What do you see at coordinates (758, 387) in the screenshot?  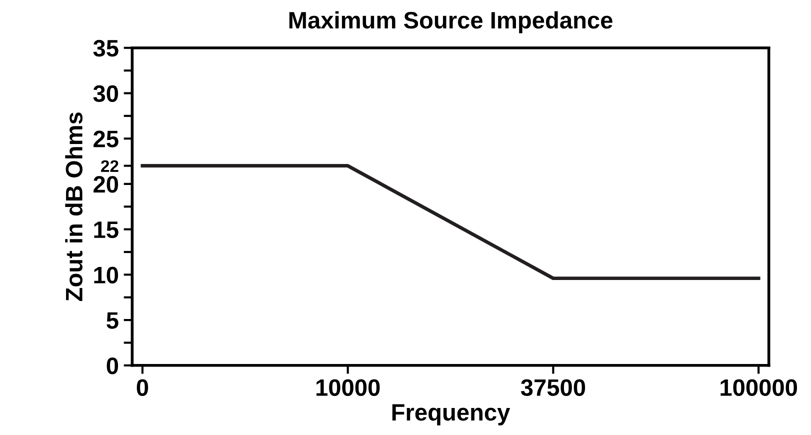 I see `x-tick-label: 100000` at bounding box center [758, 387].